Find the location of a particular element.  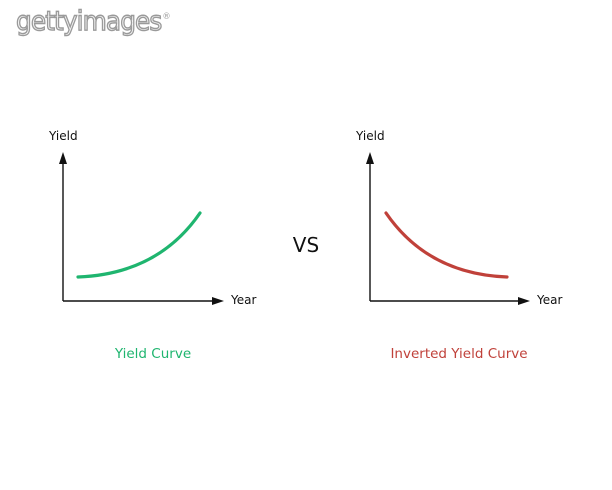

gettyimages-watermark: gettyimages® is located at coordinates (92, 21).